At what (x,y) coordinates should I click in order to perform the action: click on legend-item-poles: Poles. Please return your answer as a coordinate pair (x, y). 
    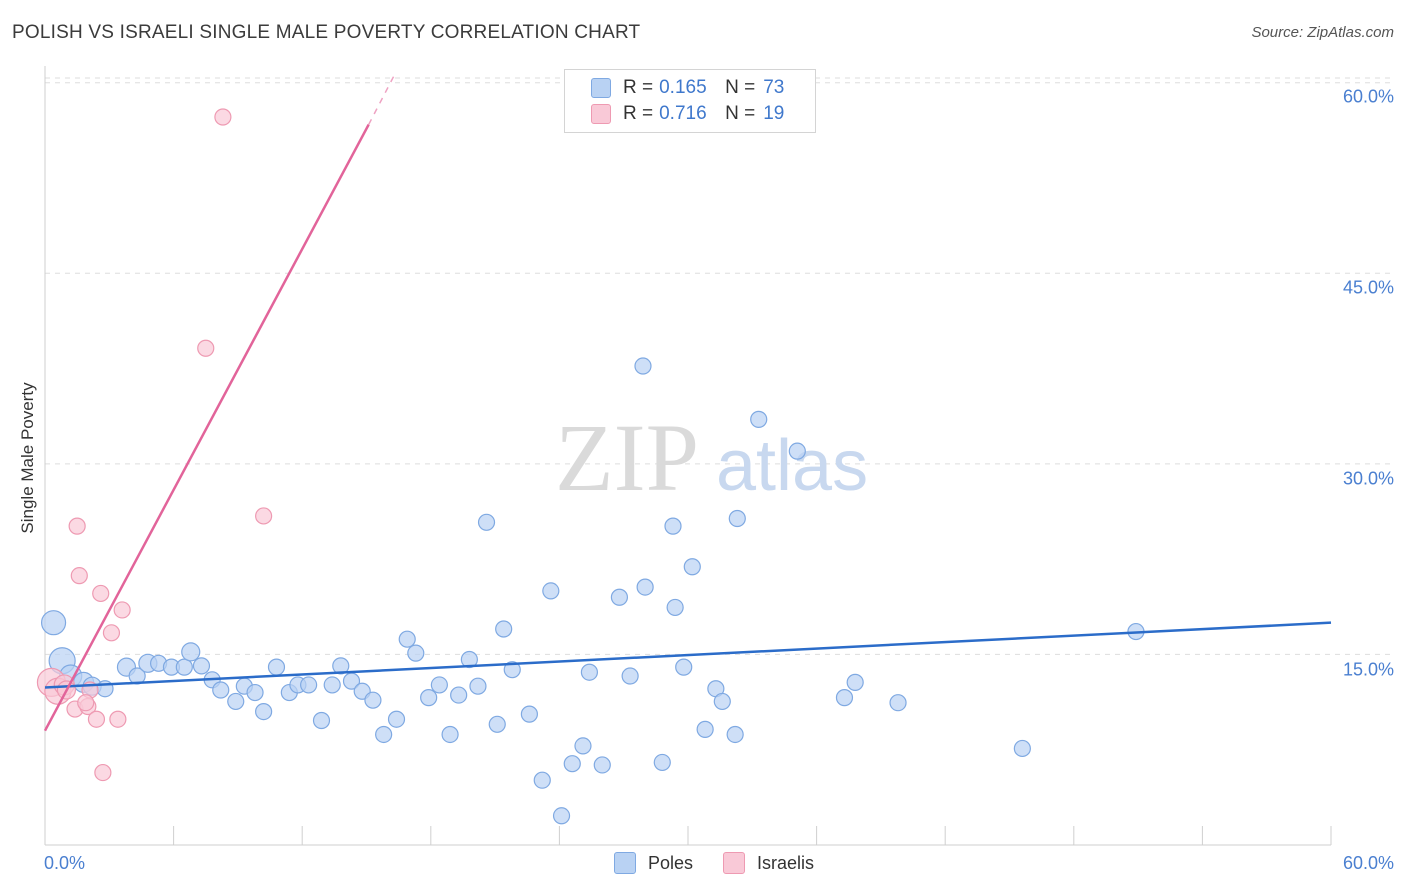
    Looking at the image, I should click on (653, 863).